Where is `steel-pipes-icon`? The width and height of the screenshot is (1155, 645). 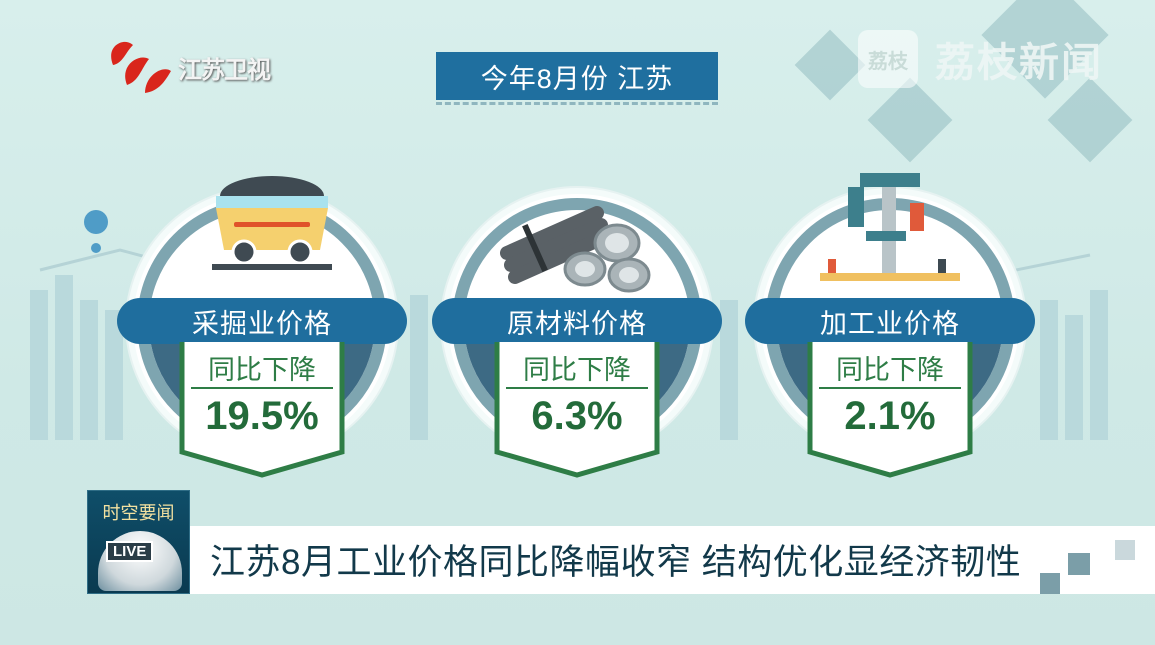 steel-pipes-icon is located at coordinates (575, 249).